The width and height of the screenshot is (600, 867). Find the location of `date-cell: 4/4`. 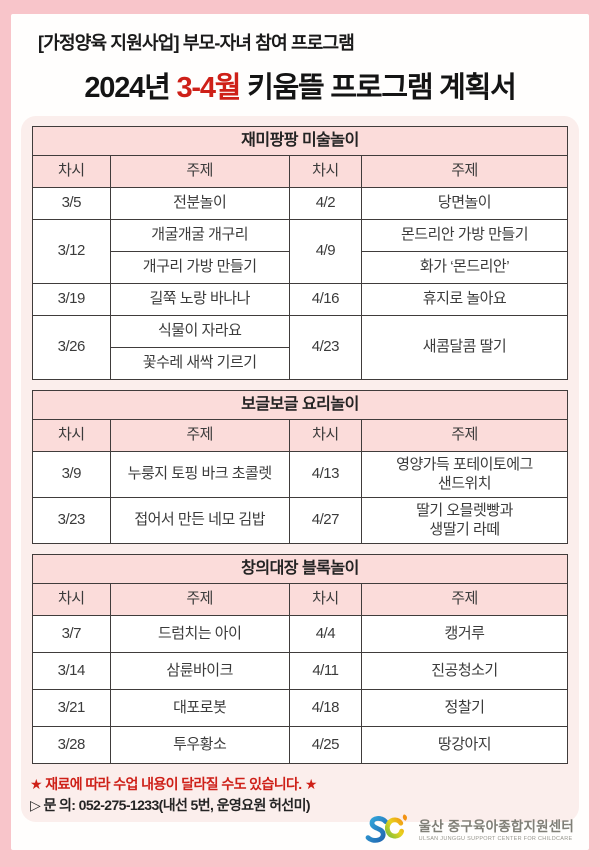

date-cell: 4/4 is located at coordinates (325, 634).